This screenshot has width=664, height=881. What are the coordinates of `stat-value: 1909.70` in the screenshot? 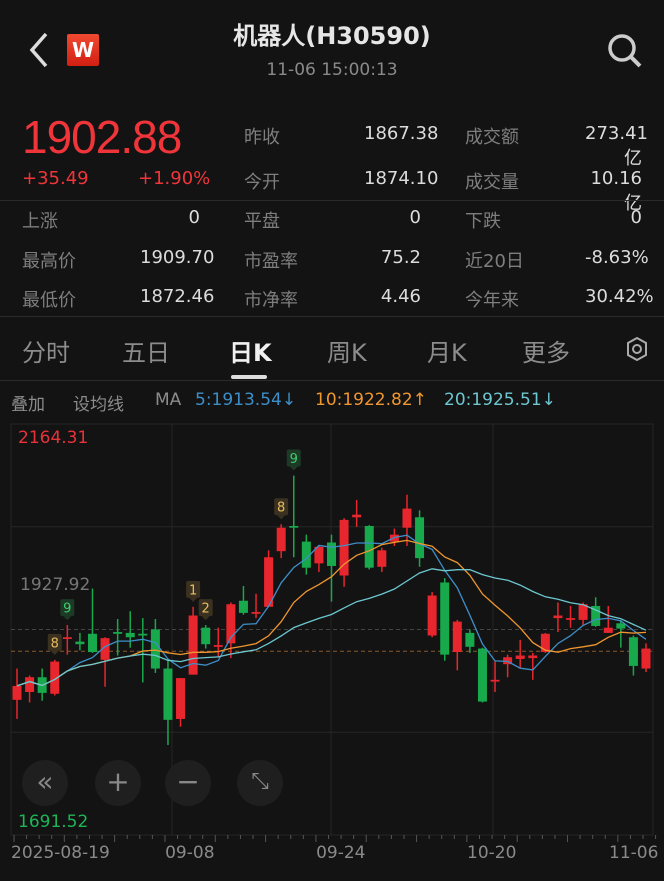 It's located at (177, 257).